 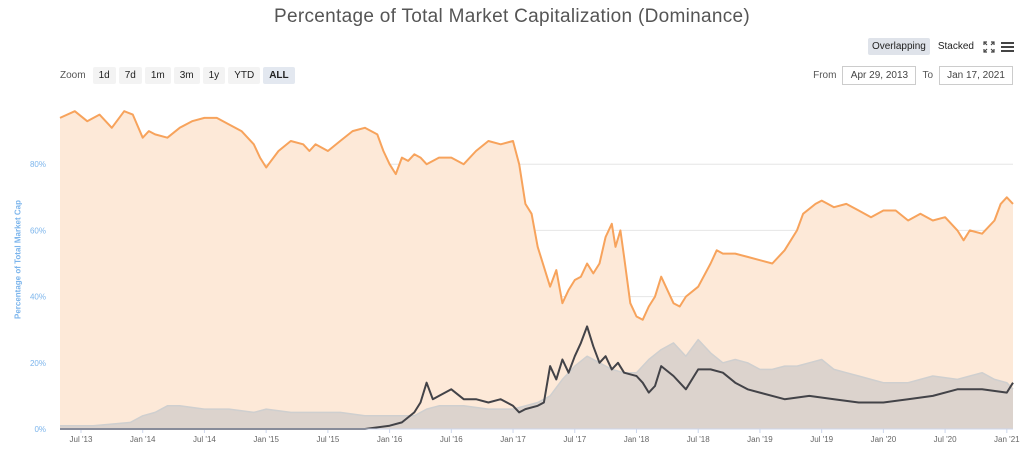 What do you see at coordinates (204, 439) in the screenshot?
I see `x-tick-label: Jul '14` at bounding box center [204, 439].